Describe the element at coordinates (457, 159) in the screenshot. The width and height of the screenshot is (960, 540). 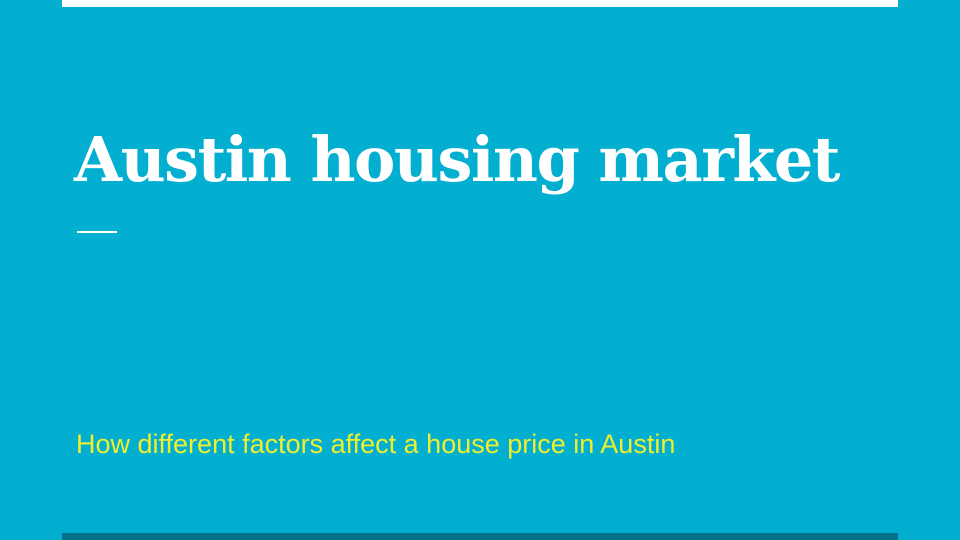
I see `slide-title: Austin housing market` at that location.